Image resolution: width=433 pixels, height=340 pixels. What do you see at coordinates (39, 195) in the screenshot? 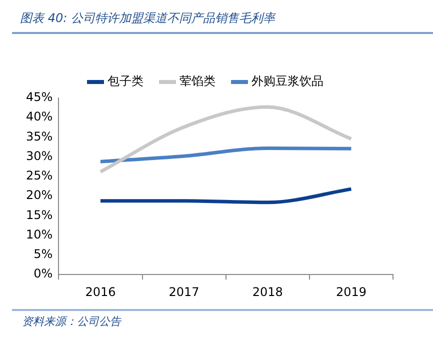
I see `y-tick-label: 20%` at bounding box center [39, 195].